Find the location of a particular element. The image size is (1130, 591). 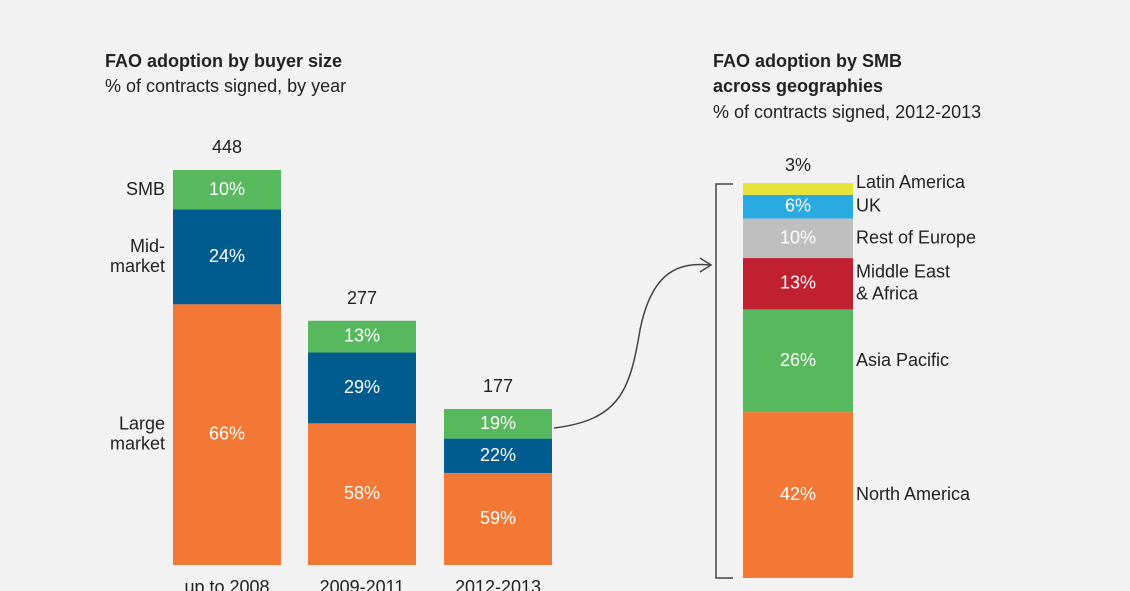

value-label: 19% is located at coordinates (498, 423).